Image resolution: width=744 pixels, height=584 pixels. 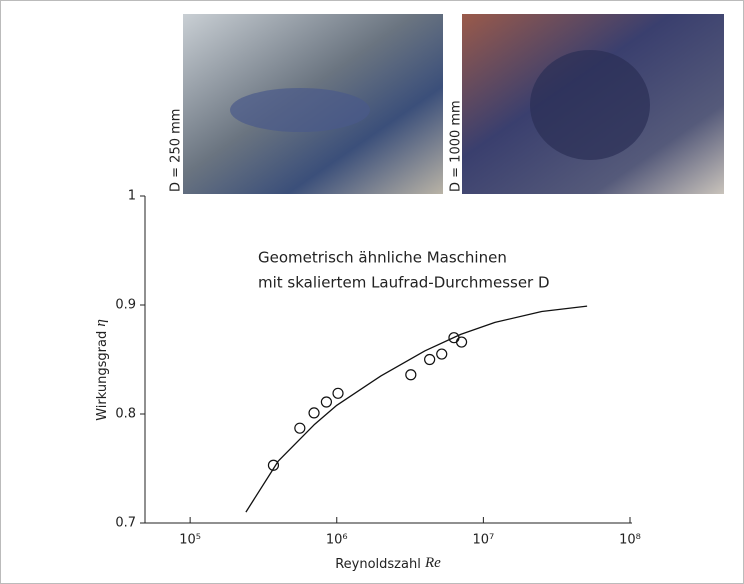 I want to click on x-tick-label: 10⁶, so click(x=337, y=540).